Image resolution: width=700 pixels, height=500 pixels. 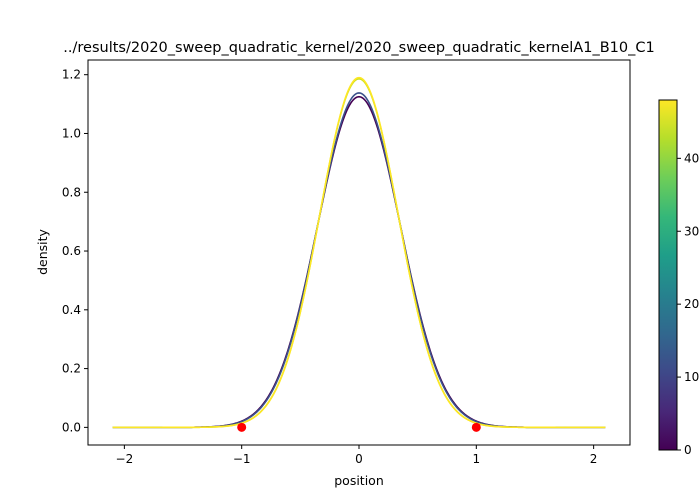 What do you see at coordinates (71, 251) in the screenshot?
I see `y-tick-label: 0.6` at bounding box center [71, 251].